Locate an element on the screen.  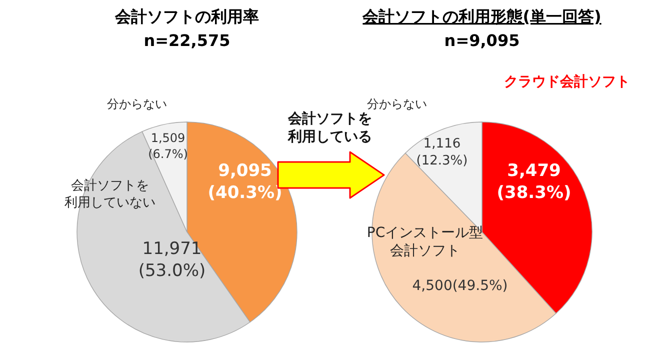
slice-label: クラウド会計ソフト is located at coordinates (567, 82).